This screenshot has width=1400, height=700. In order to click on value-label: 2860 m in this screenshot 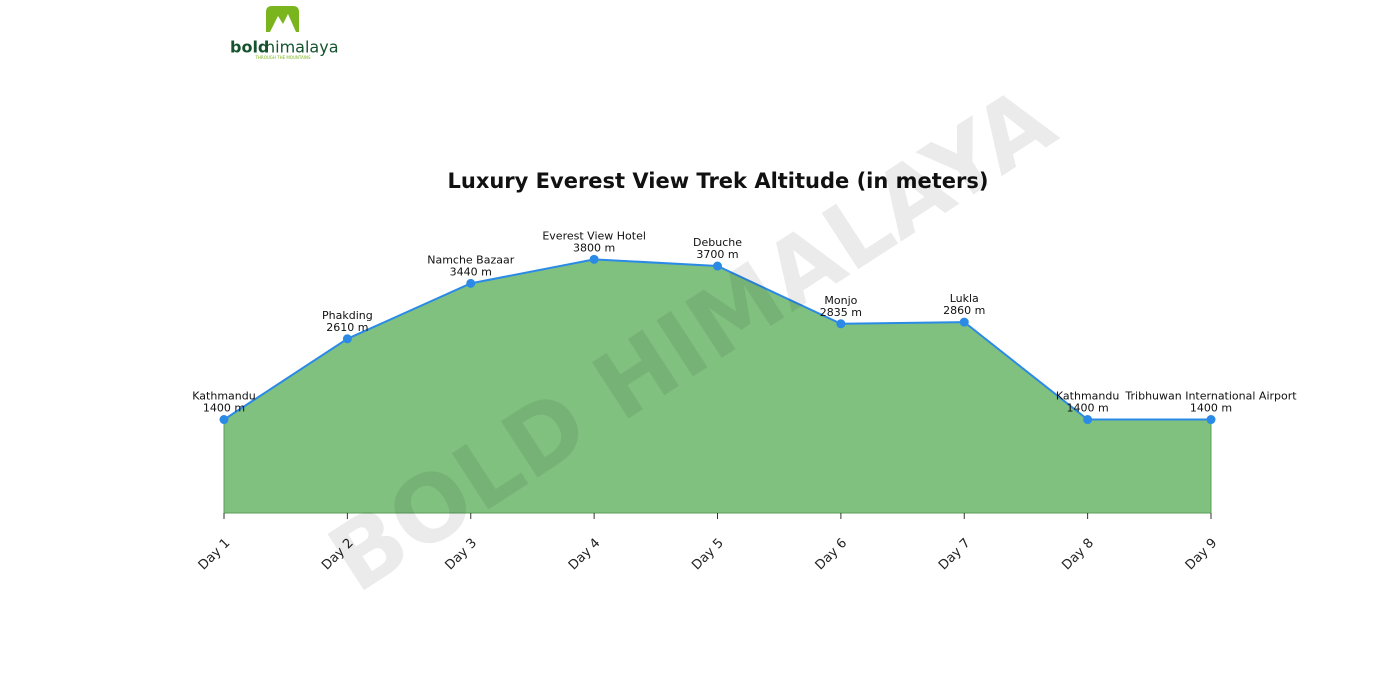, I will do `click(964, 310)`.